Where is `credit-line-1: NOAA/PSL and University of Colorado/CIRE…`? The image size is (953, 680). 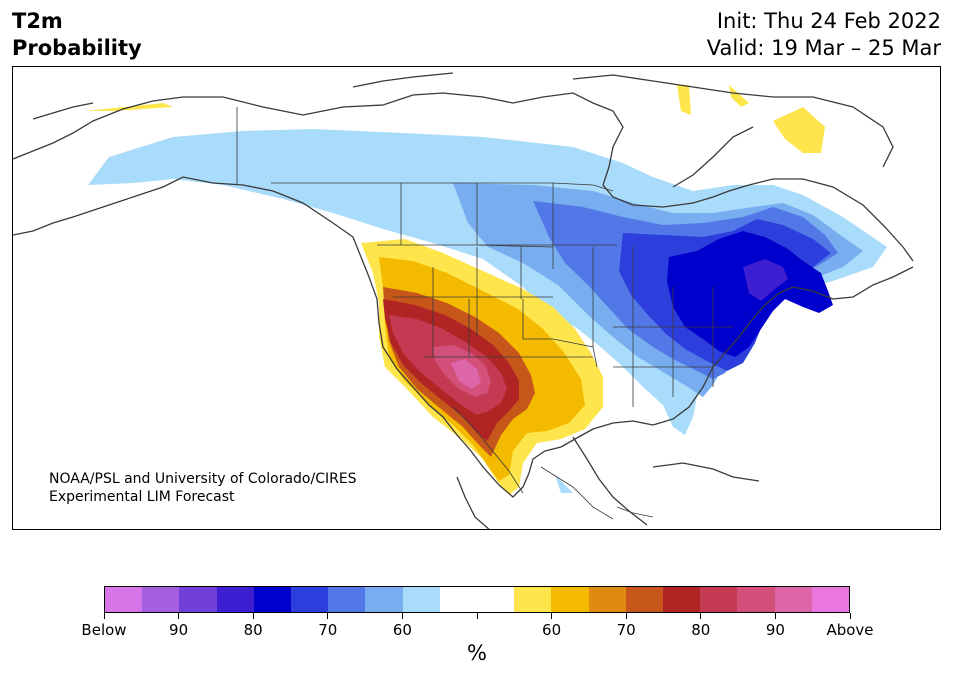
credit-line-1: NOAA/PSL and University of Colorado/CIRE… is located at coordinates (203, 479).